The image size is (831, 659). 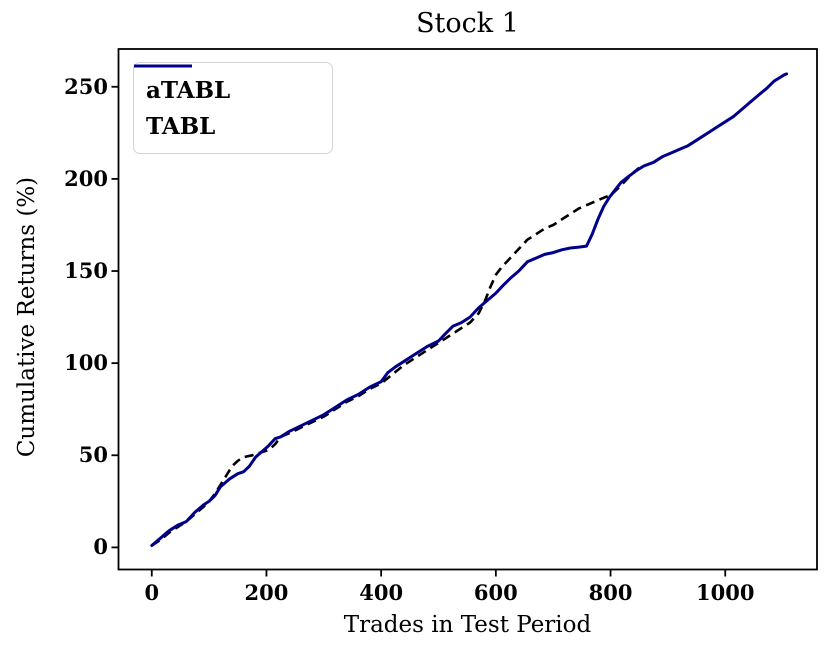 I want to click on legend: aTABL TABL, so click(x=233, y=108).